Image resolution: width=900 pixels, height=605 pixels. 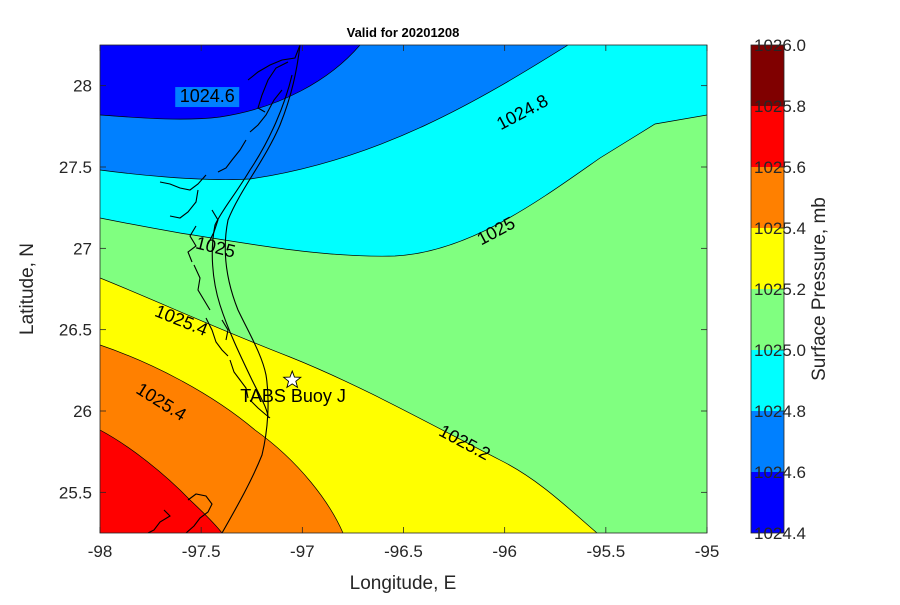 What do you see at coordinates (605, 551) in the screenshot?
I see `x-tick-label: -95.5` at bounding box center [605, 551].